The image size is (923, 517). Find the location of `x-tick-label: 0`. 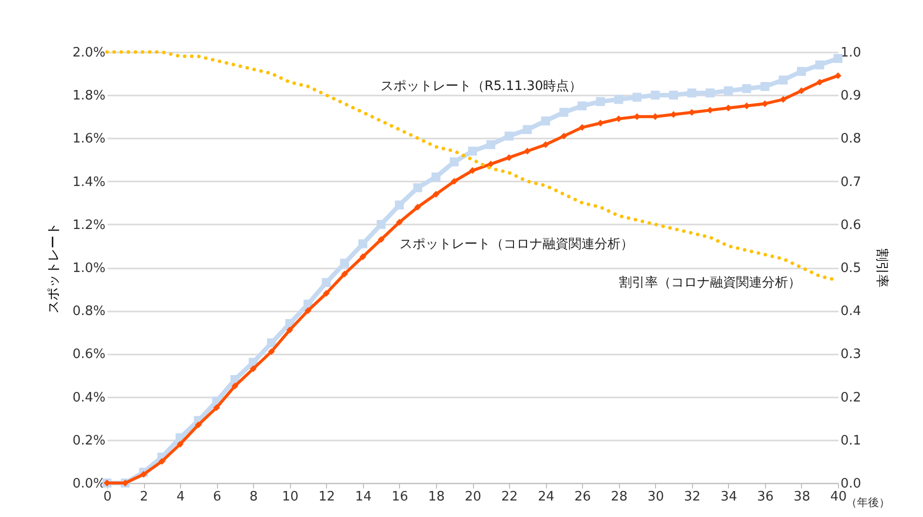

x-tick-label: 0 is located at coordinates (107, 497).